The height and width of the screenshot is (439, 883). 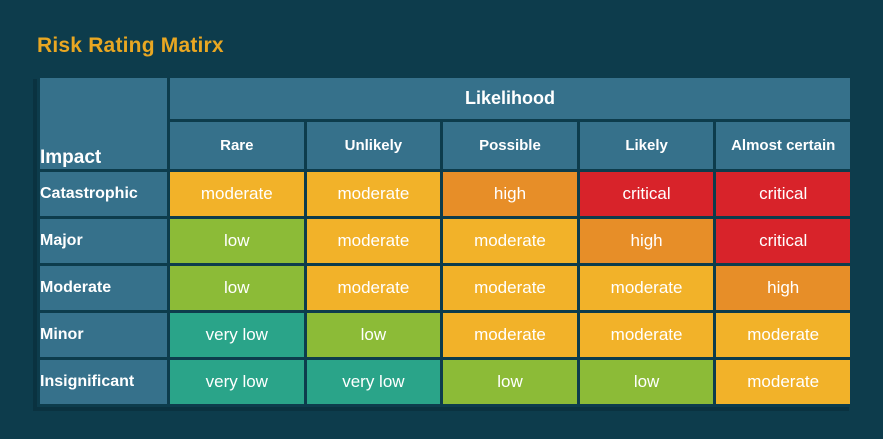 I want to click on likelihood-col-header: Likely, so click(x=646, y=145).